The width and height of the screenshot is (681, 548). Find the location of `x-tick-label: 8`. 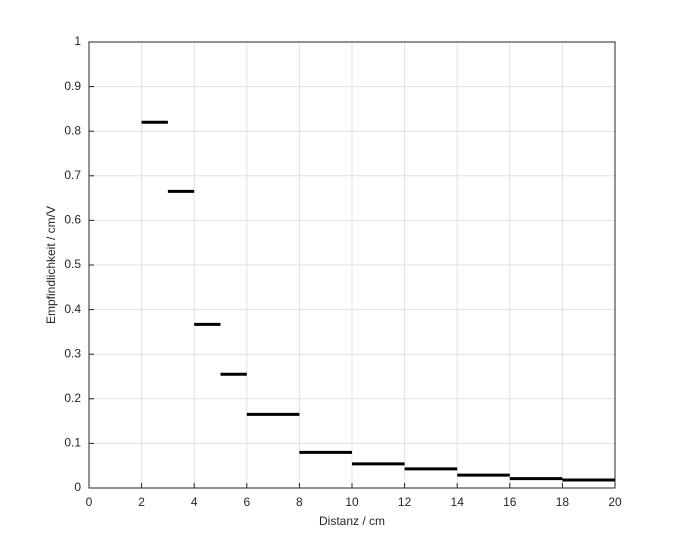

x-tick-label: 8 is located at coordinates (299, 502).